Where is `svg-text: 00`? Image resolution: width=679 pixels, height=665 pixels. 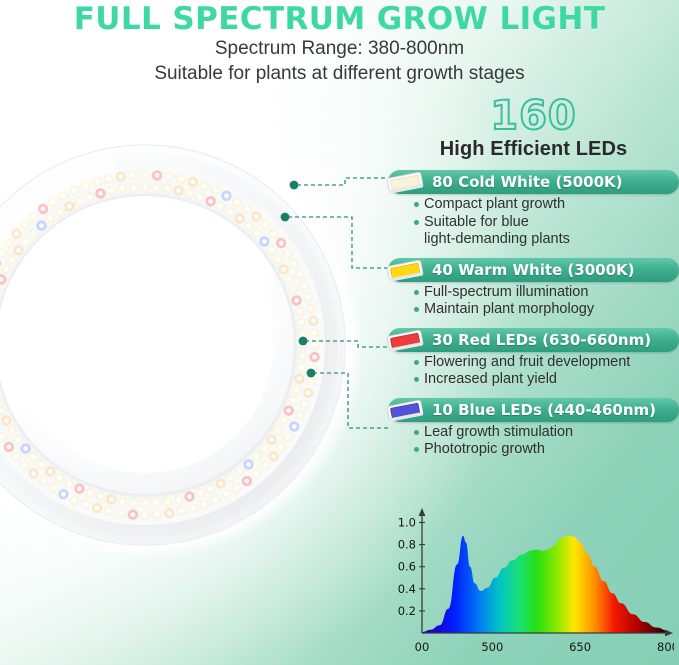
svg-text: 00 is located at coordinates (422, 647).